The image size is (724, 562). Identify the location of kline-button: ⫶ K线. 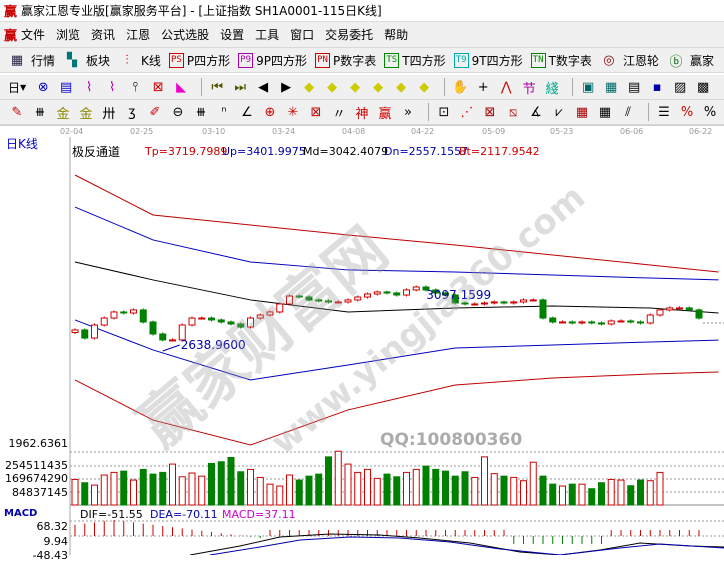
(139, 60).